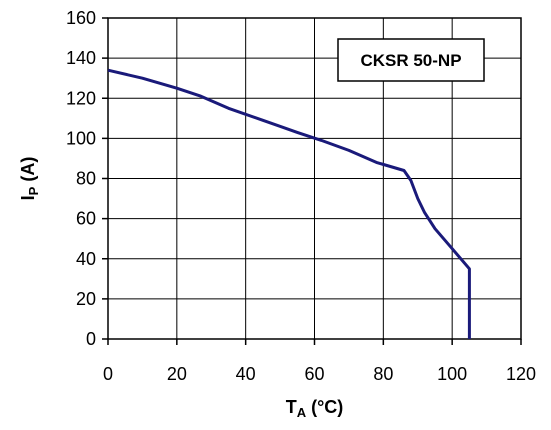 The height and width of the screenshot is (430, 551). I want to click on x-axis-label-unit: (°C), so click(324, 407).